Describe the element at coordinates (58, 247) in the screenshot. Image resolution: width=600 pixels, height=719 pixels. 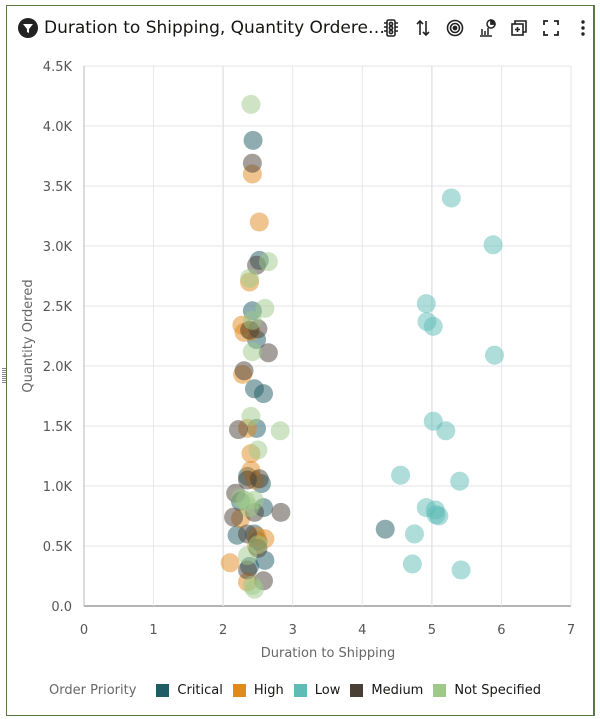
I see `y-tick-label: 3.0K` at that location.